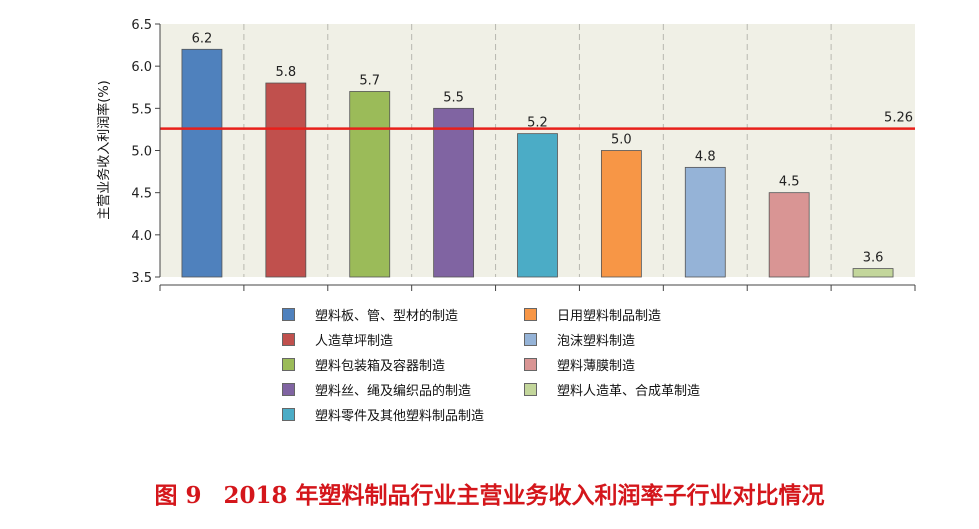  I want to click on bar-value-label: 4.5, so click(789, 182).